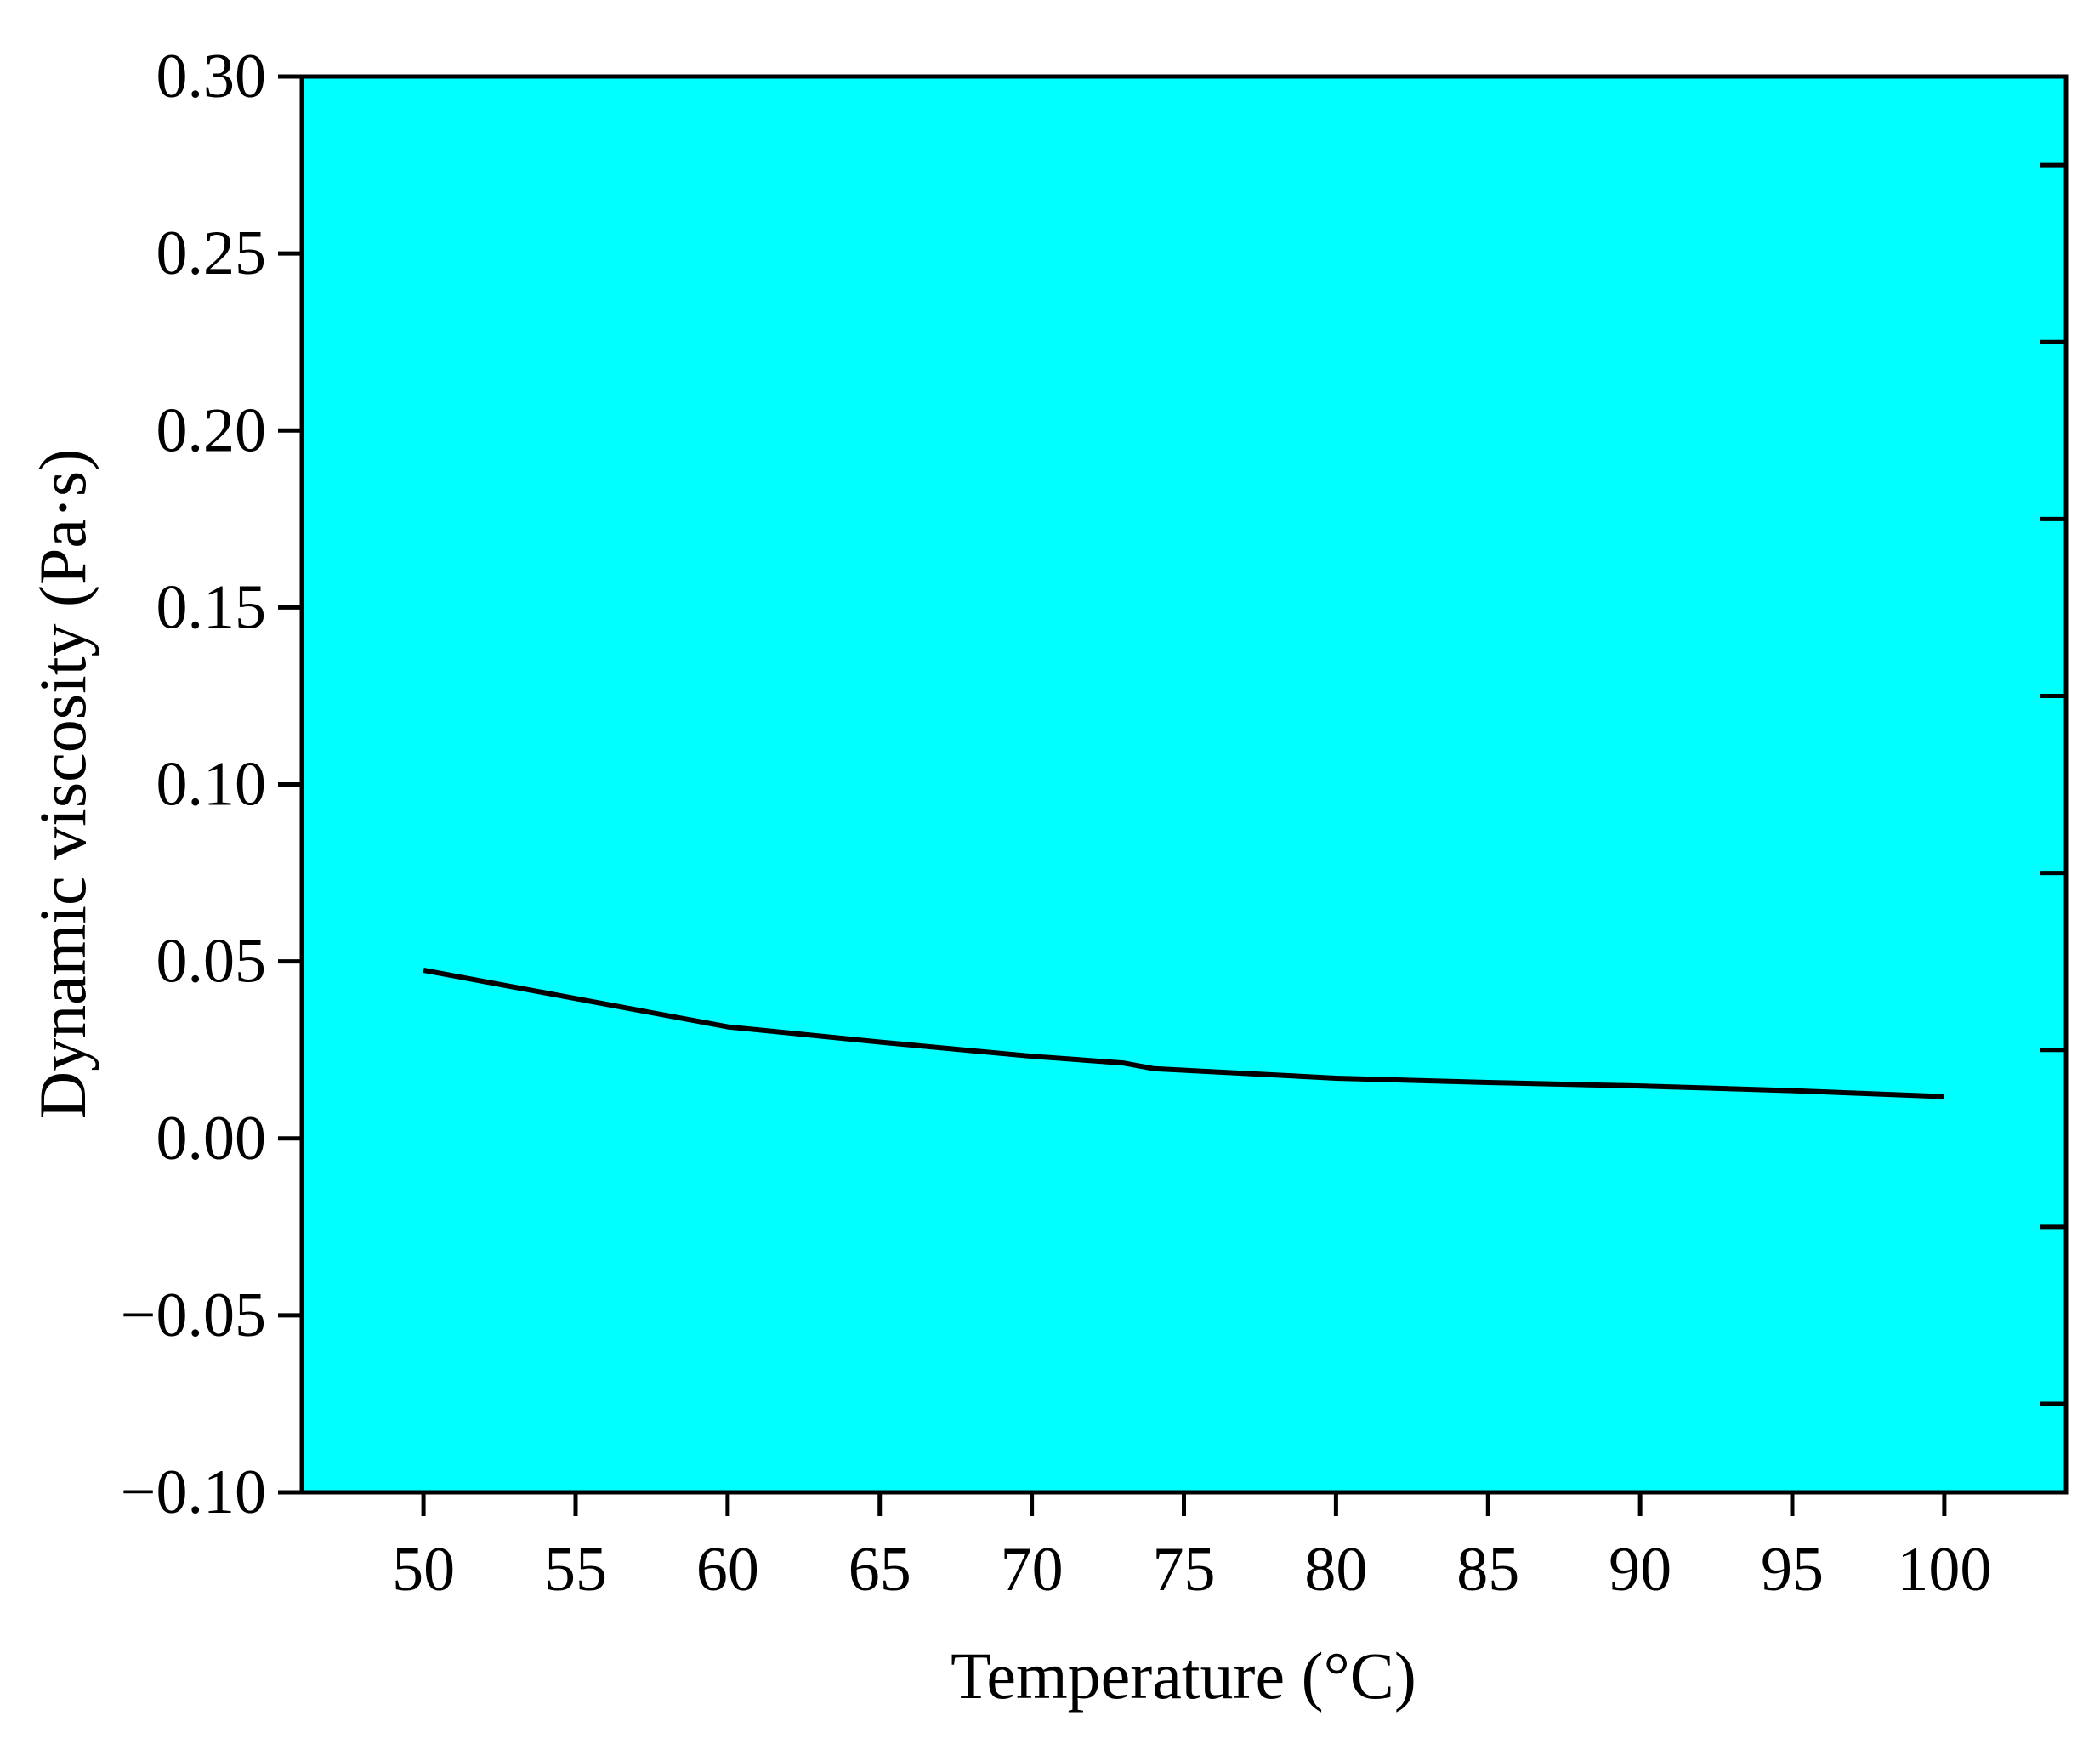 This screenshot has width=2100, height=1744. I want to click on x-tick-label: 55, so click(575, 1570).